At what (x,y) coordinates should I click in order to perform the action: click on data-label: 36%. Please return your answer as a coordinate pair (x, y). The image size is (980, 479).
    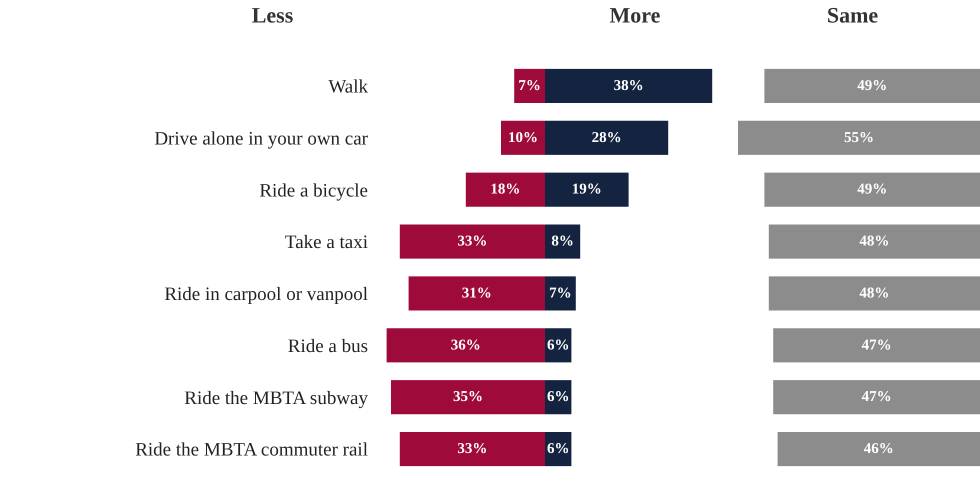
    Looking at the image, I should click on (465, 345).